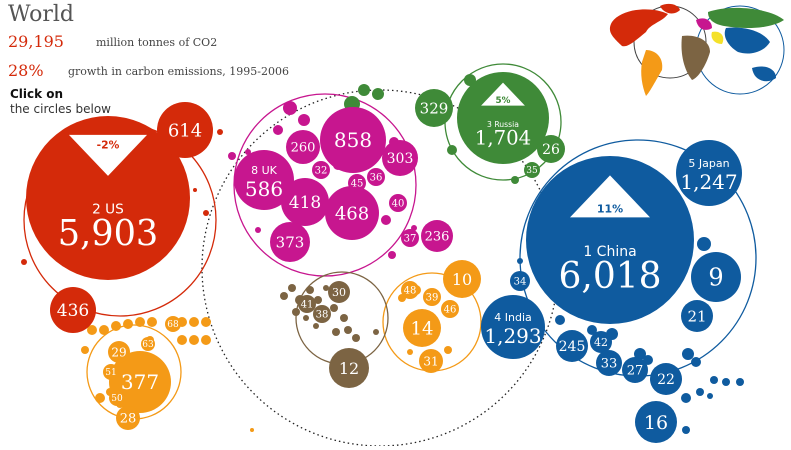  What do you see at coordinates (264, 180) in the screenshot?
I see `country-bubble-uk` at bounding box center [264, 180].